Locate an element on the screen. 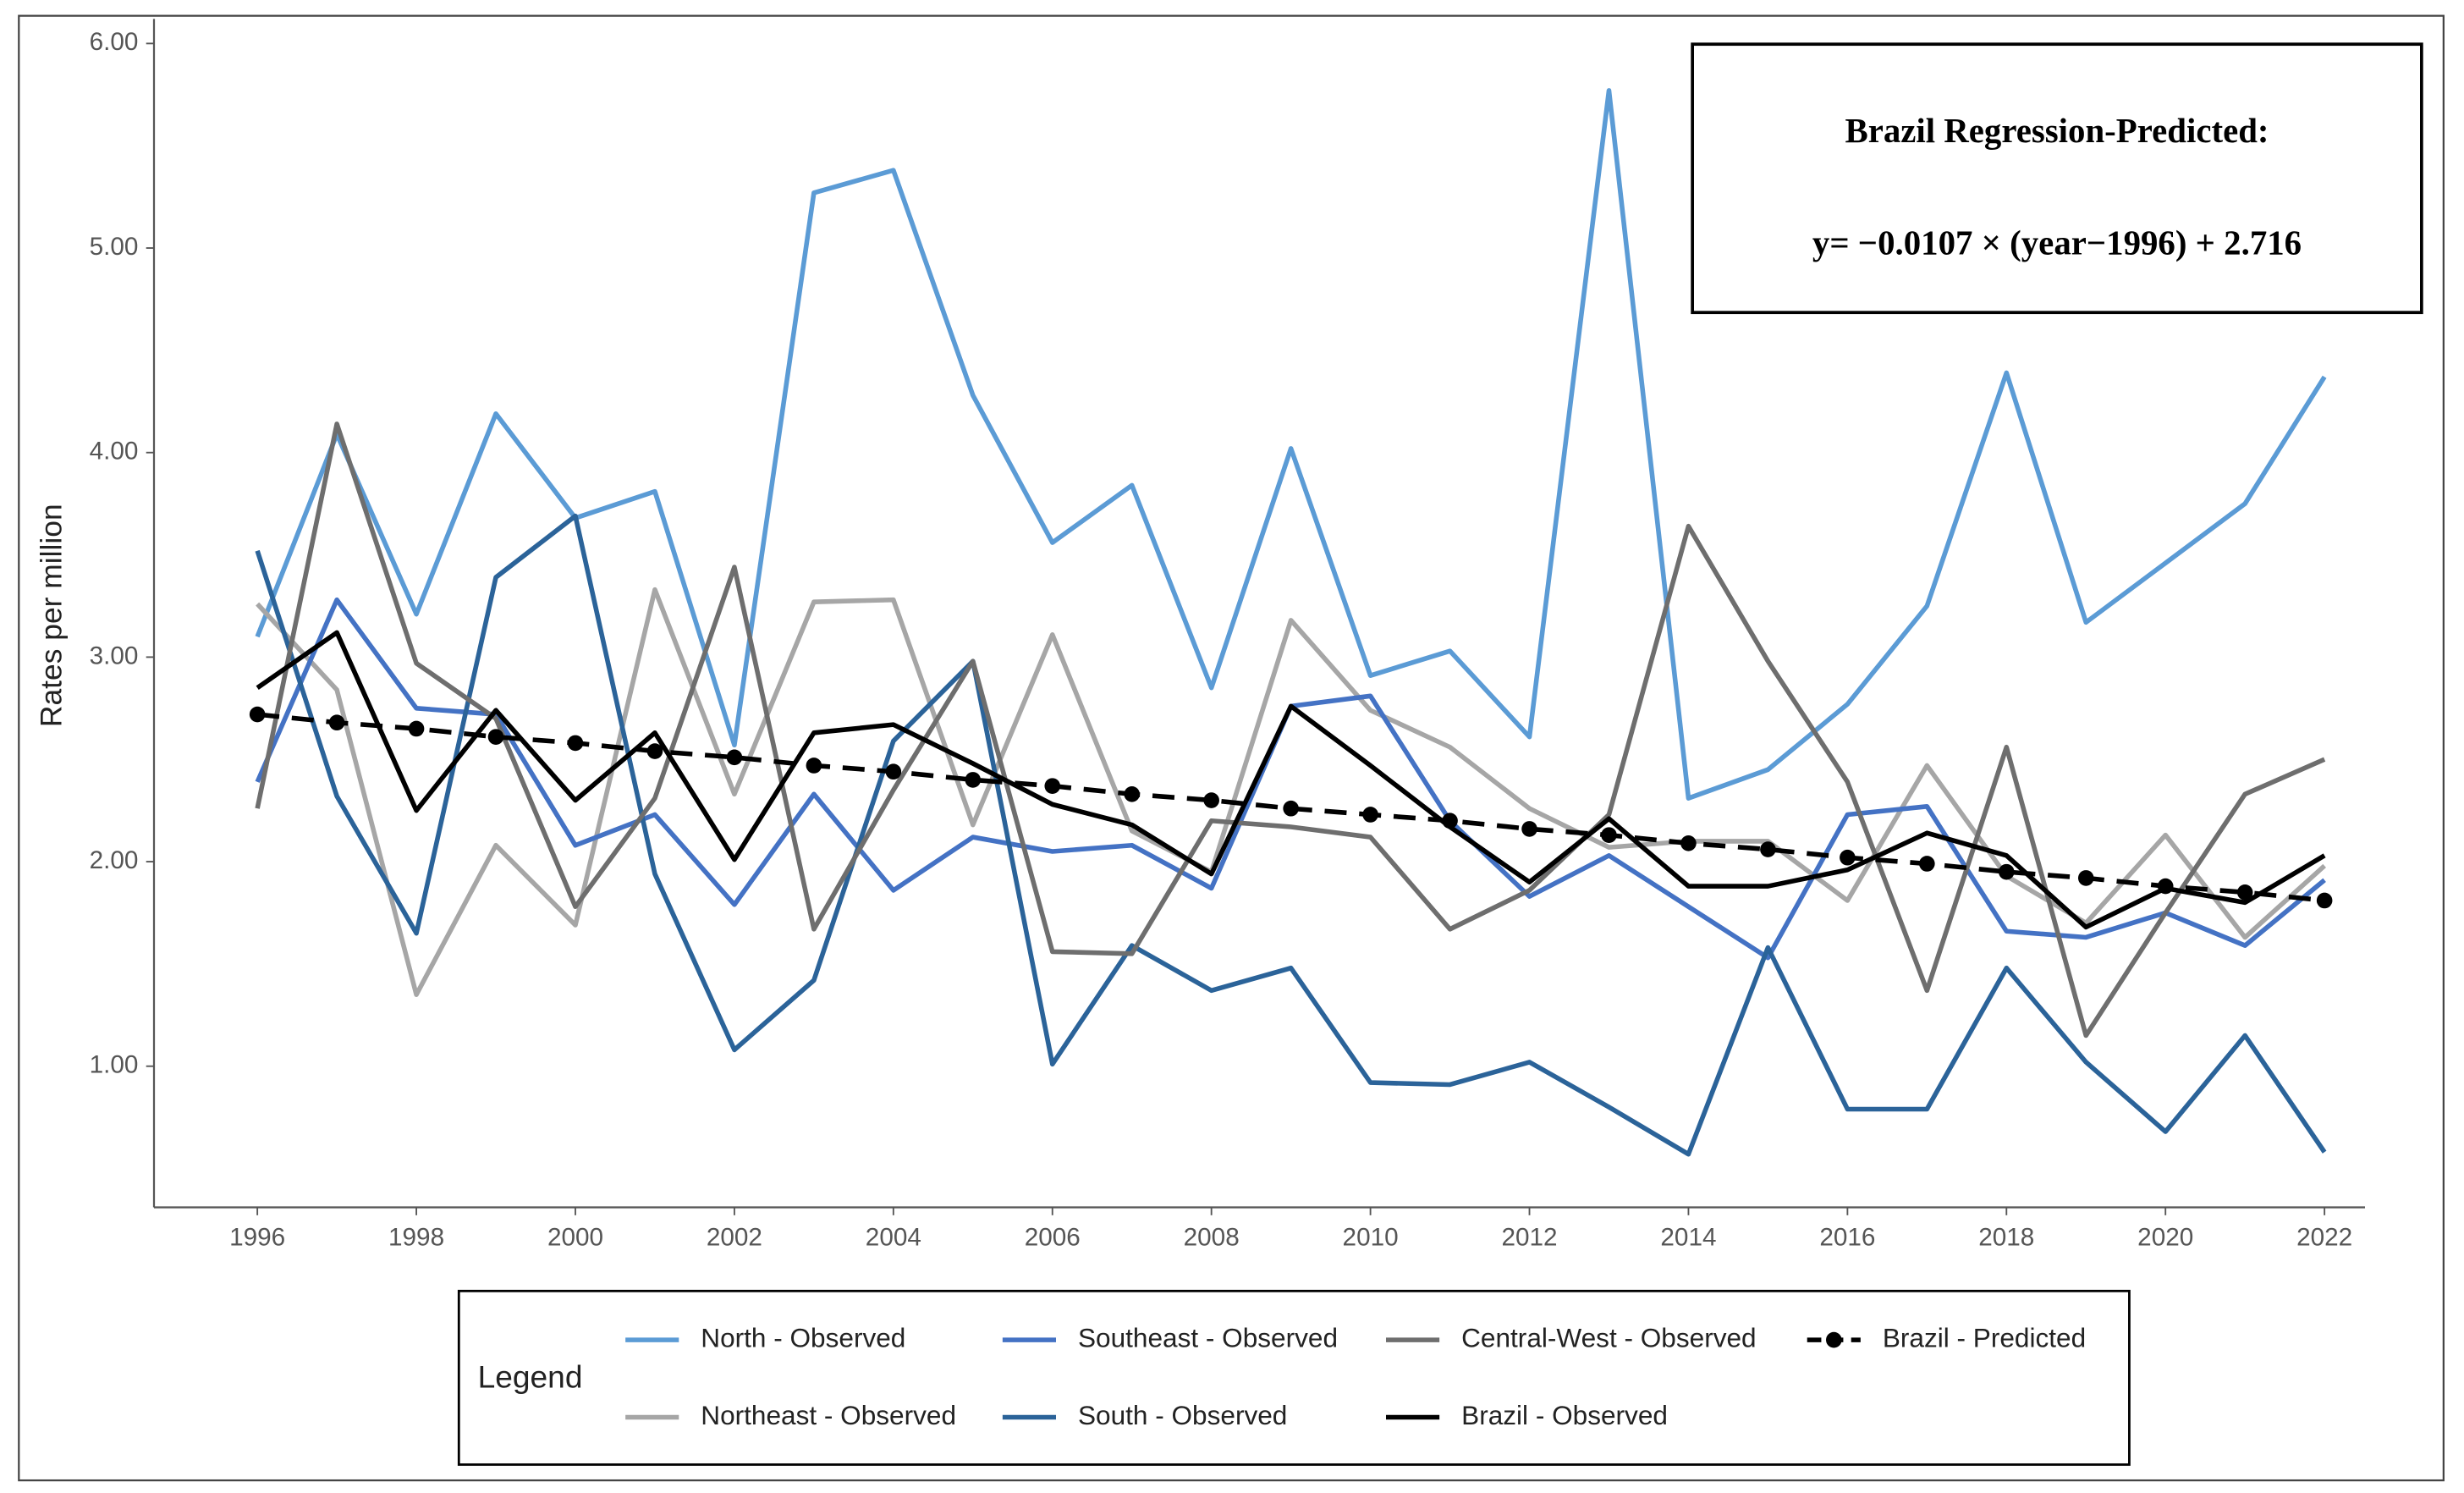  x-tick-label: 2000 is located at coordinates (575, 1238).